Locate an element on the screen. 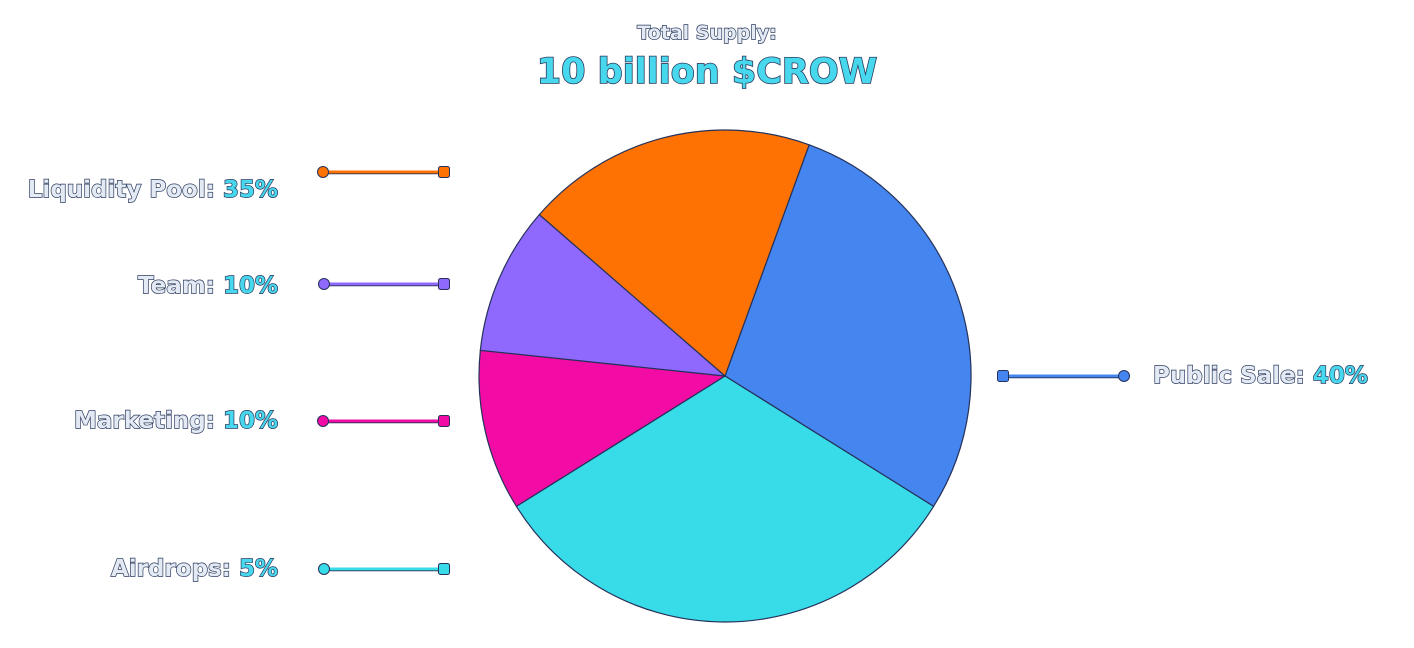 This screenshot has height=648, width=1414. slice-label-percent: 5% is located at coordinates (258, 568).